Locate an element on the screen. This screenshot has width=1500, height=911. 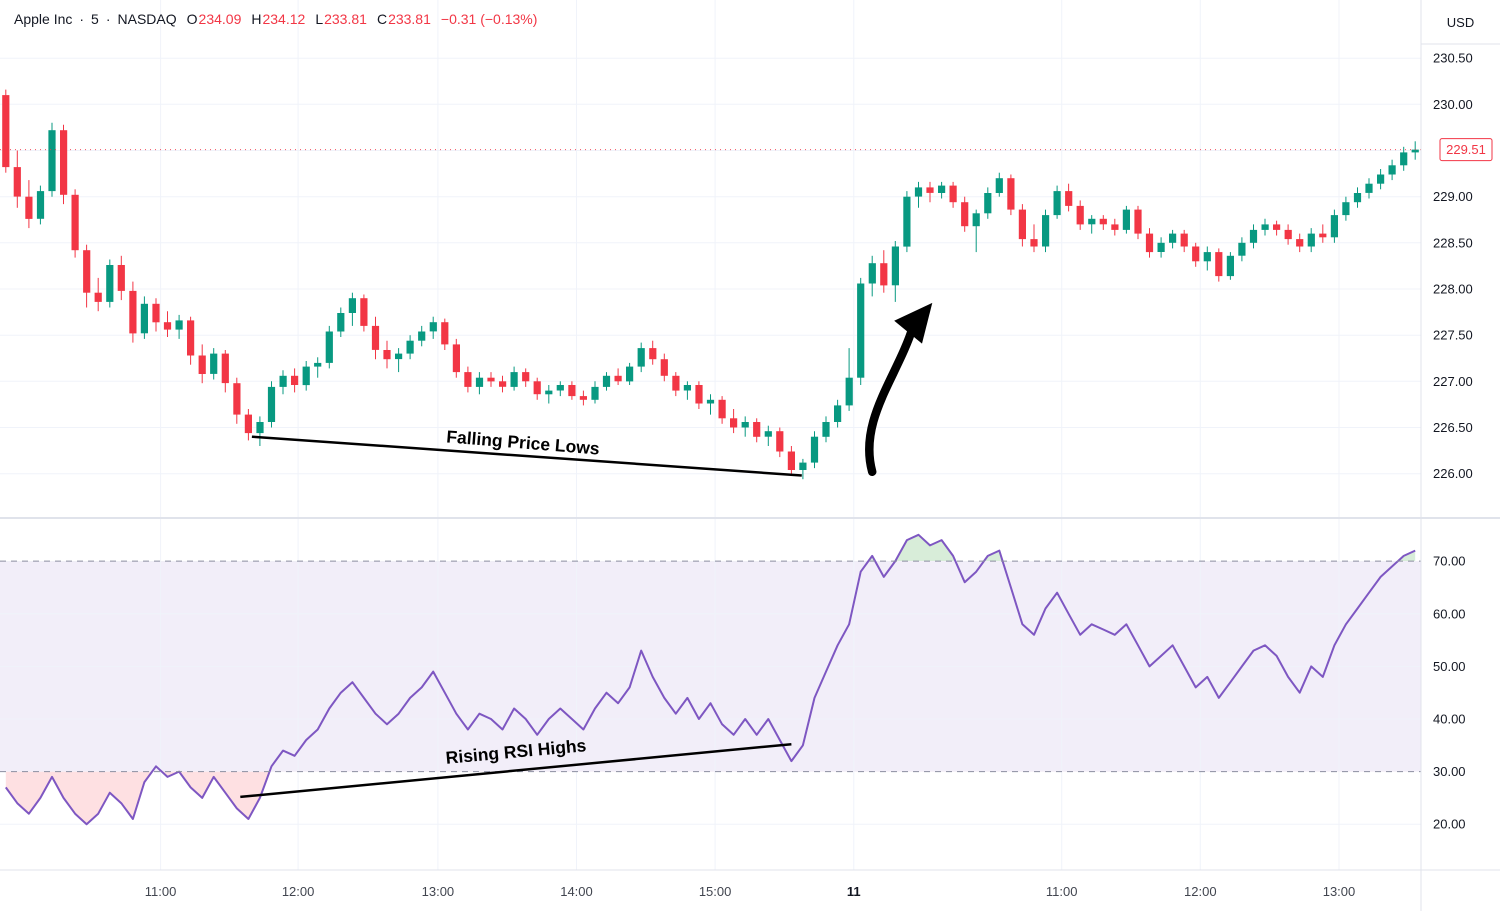
trendline-rising-rsi-highs is located at coordinates (516, 770).